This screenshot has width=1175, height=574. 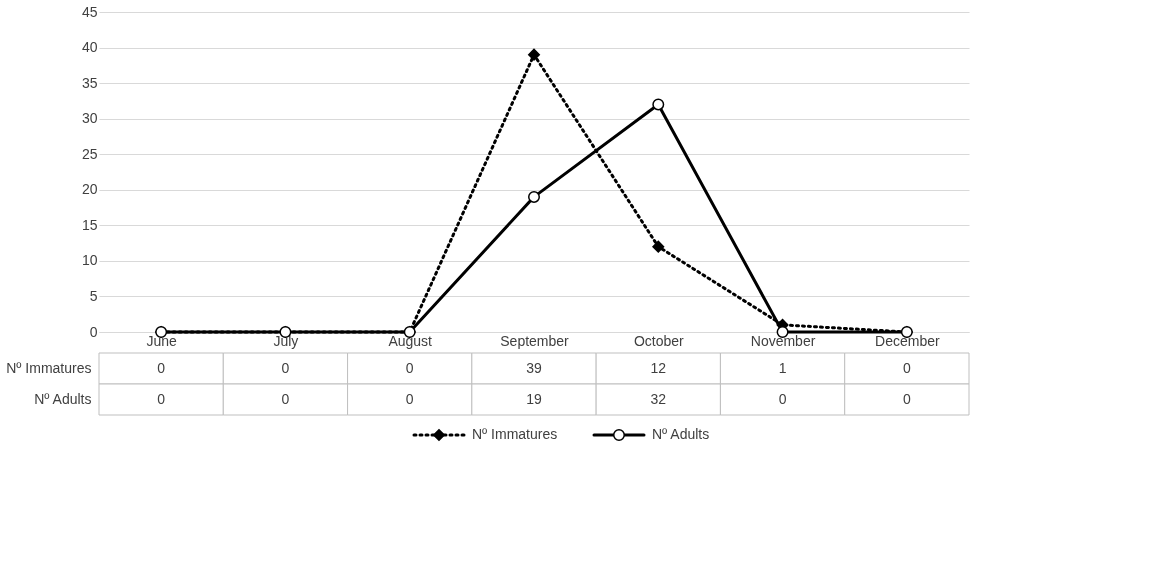 I want to click on y-tick-label: 0, so click(x=93, y=331).